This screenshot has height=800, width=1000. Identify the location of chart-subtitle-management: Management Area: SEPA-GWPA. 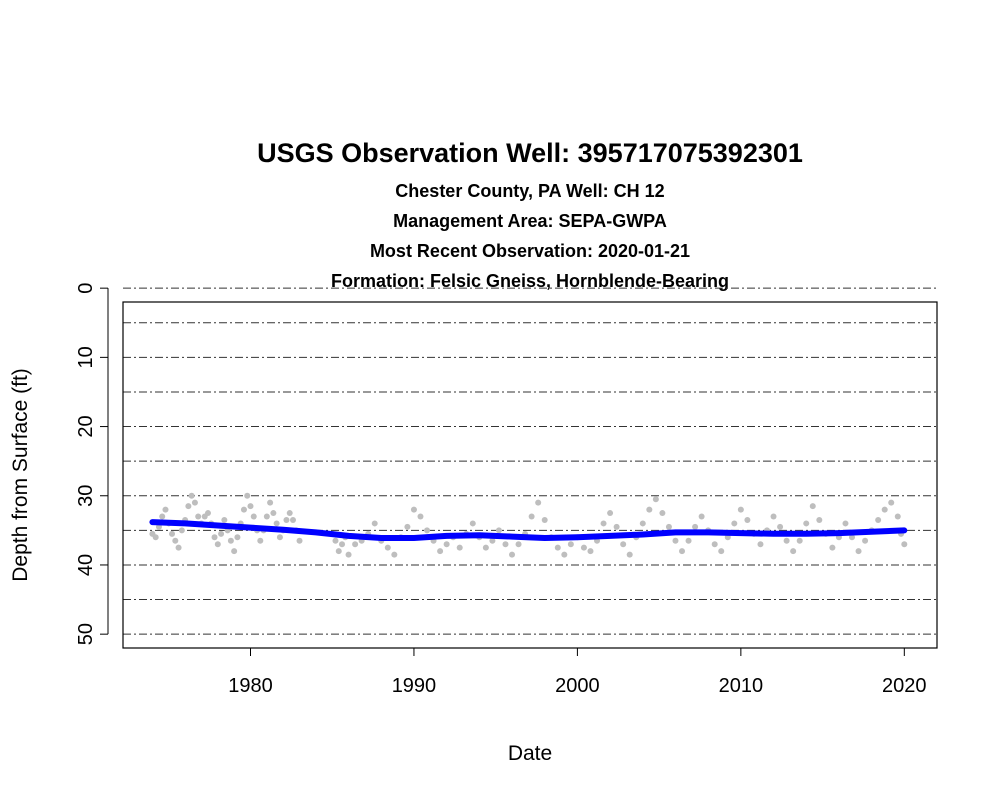
(530, 221).